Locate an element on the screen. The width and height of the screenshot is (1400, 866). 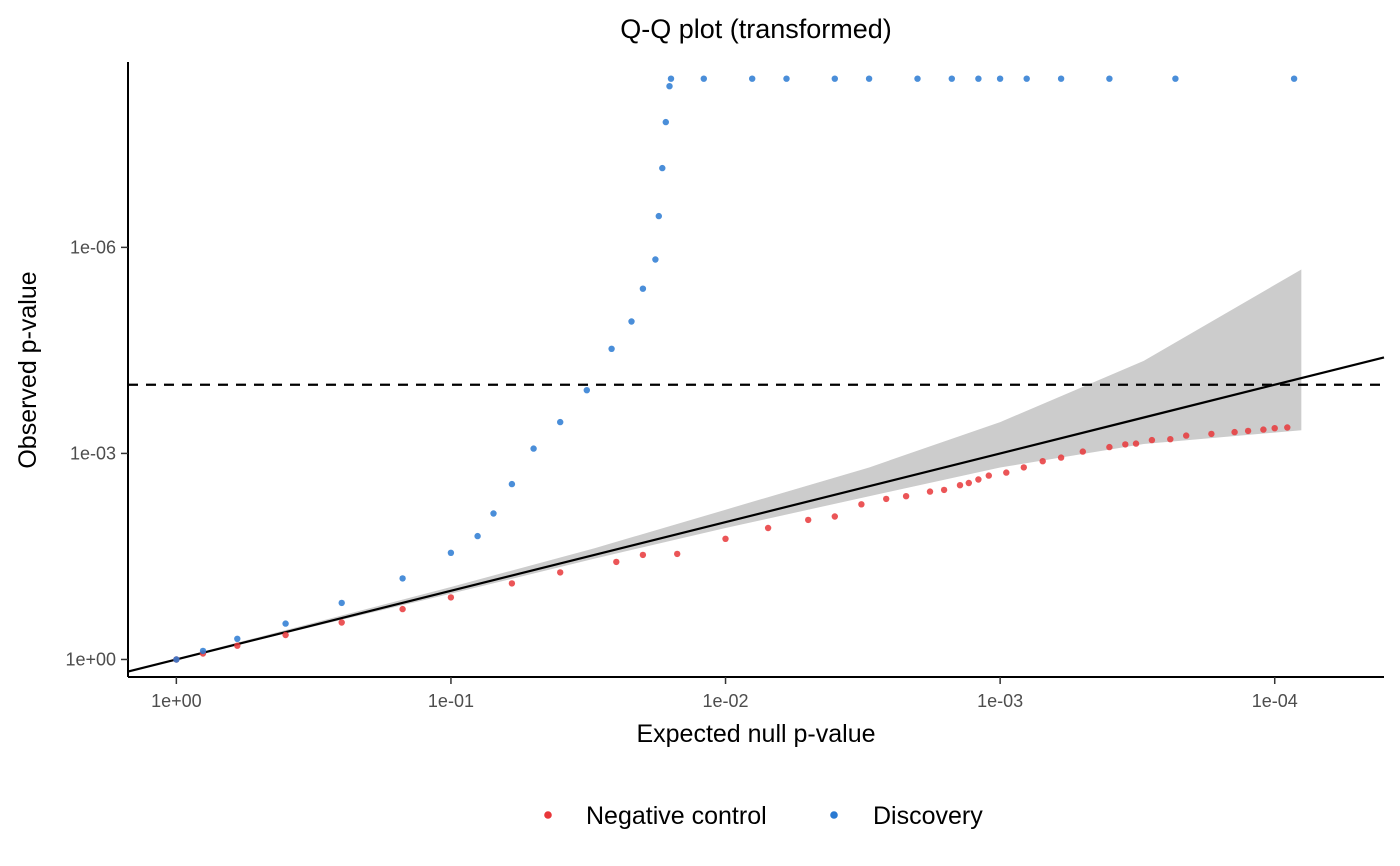
legend-label-discovery: Discovery is located at coordinates (928, 816).